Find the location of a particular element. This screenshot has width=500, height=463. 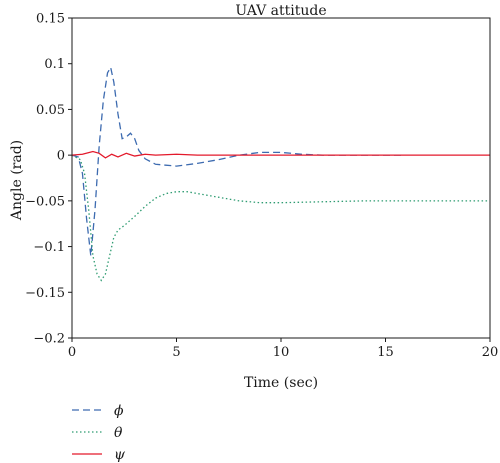

y-tick-label: 0 is located at coordinates (61, 156).